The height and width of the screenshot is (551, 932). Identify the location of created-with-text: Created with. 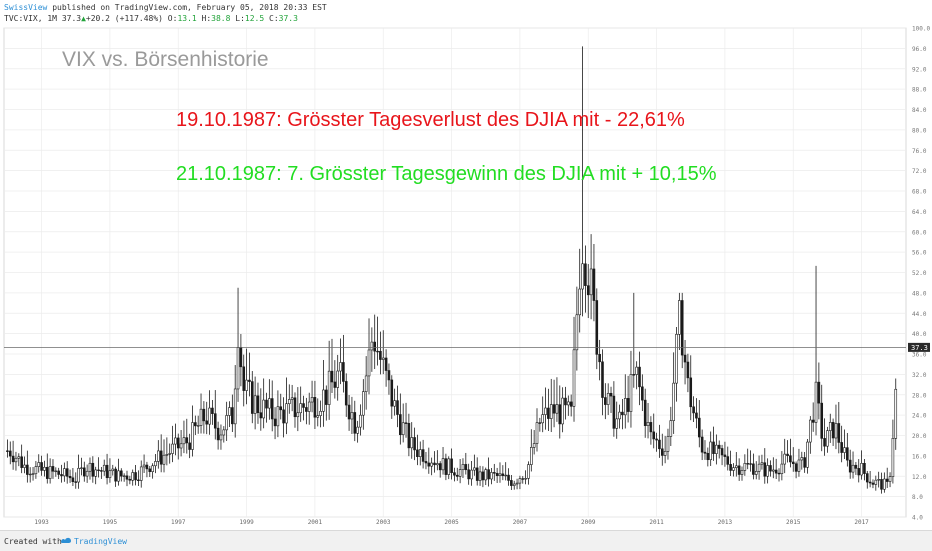
(33, 541).